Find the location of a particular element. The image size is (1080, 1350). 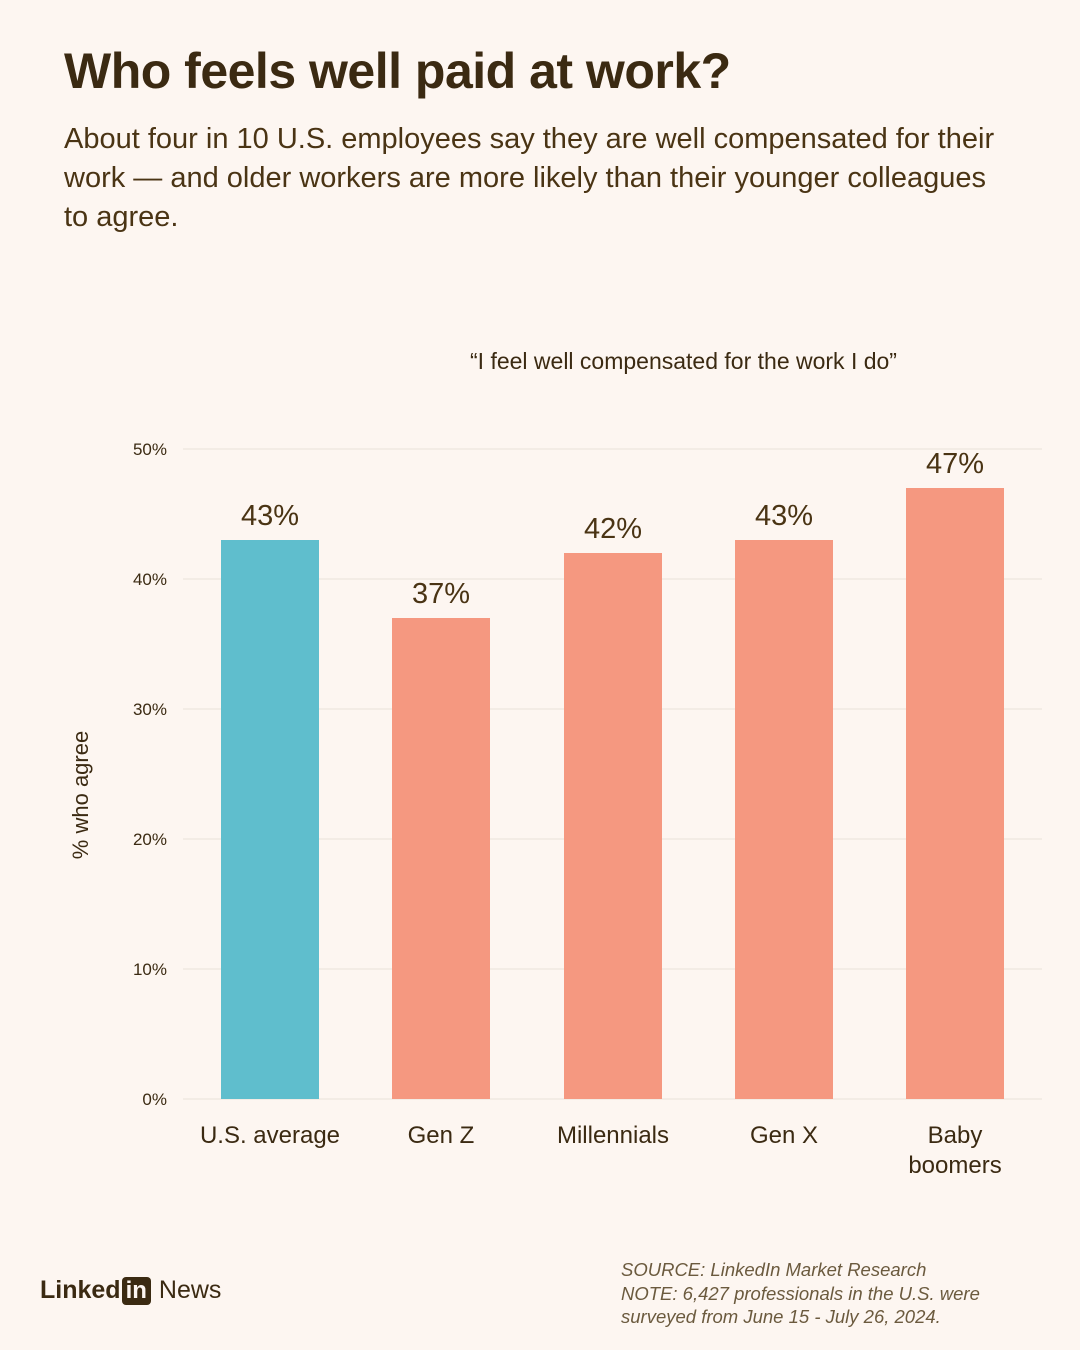

y-axis-label: % who agree is located at coordinates (80, 795).